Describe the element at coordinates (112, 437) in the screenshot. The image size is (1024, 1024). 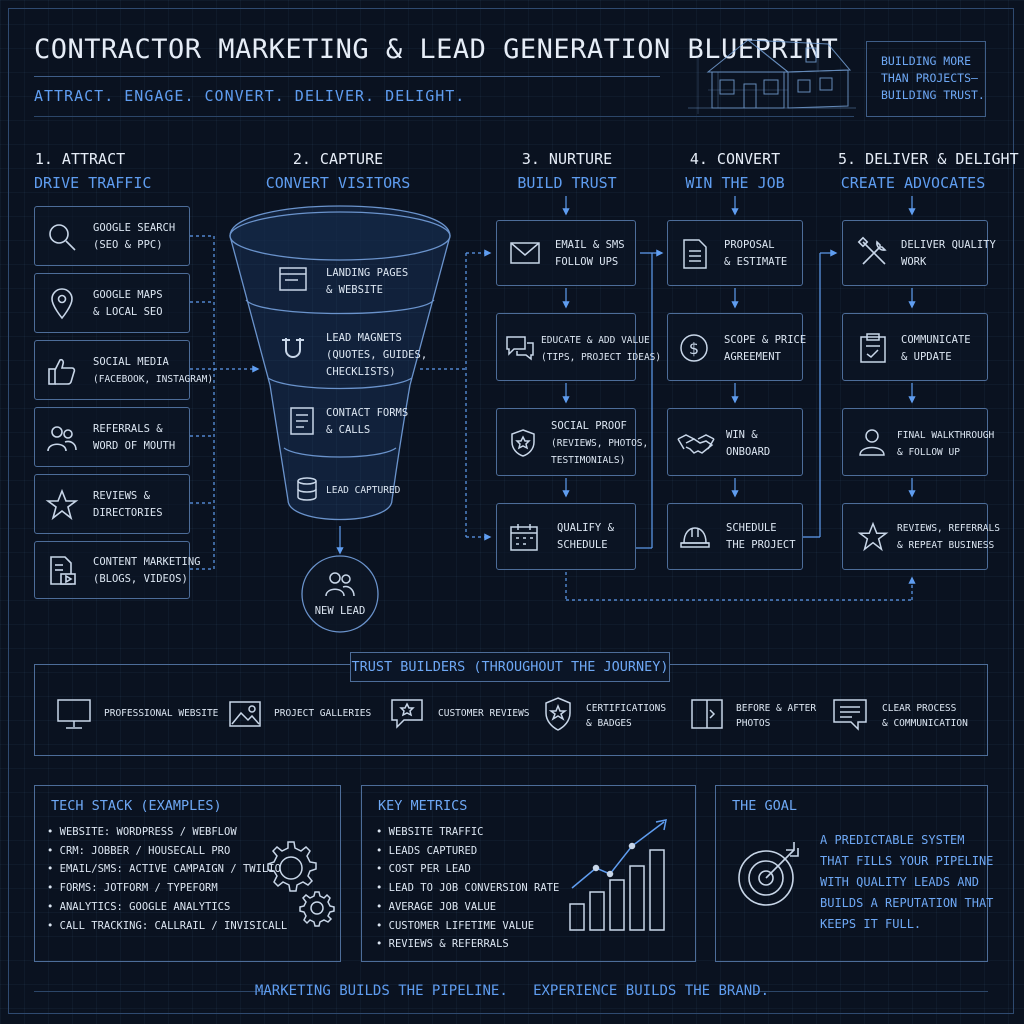
I see `attract-item-referrals: Referrals & Word of Mouth` at that location.